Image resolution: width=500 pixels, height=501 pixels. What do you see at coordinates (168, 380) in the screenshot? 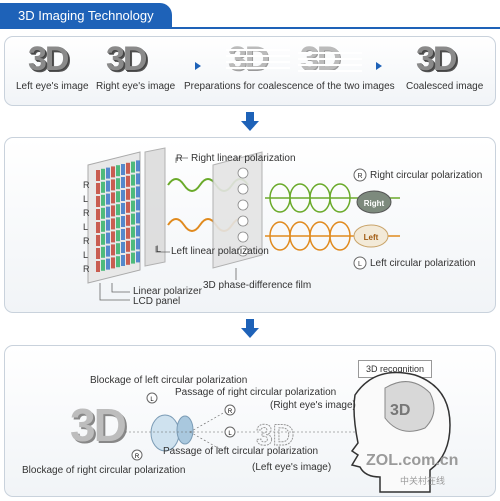
I see `blockage-left-label: Blockage of left circular polarization` at bounding box center [168, 380].